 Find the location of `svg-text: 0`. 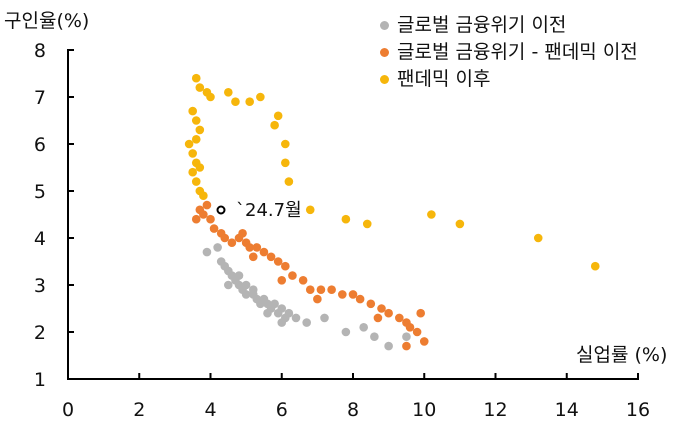

svg-text: 0 is located at coordinates (68, 410).